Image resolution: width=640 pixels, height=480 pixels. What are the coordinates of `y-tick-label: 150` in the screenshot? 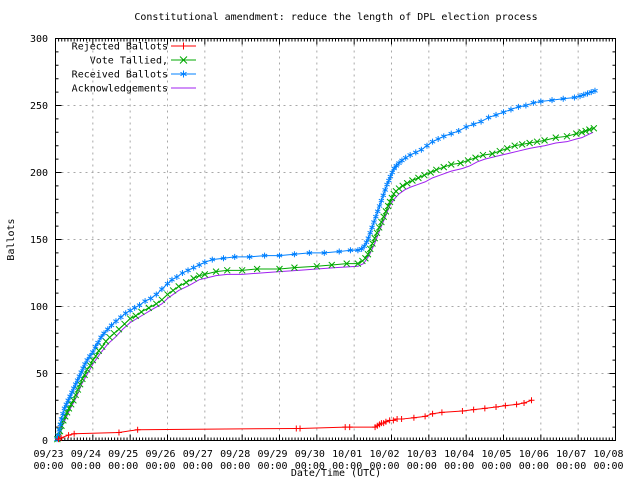 It's located at (39, 240).